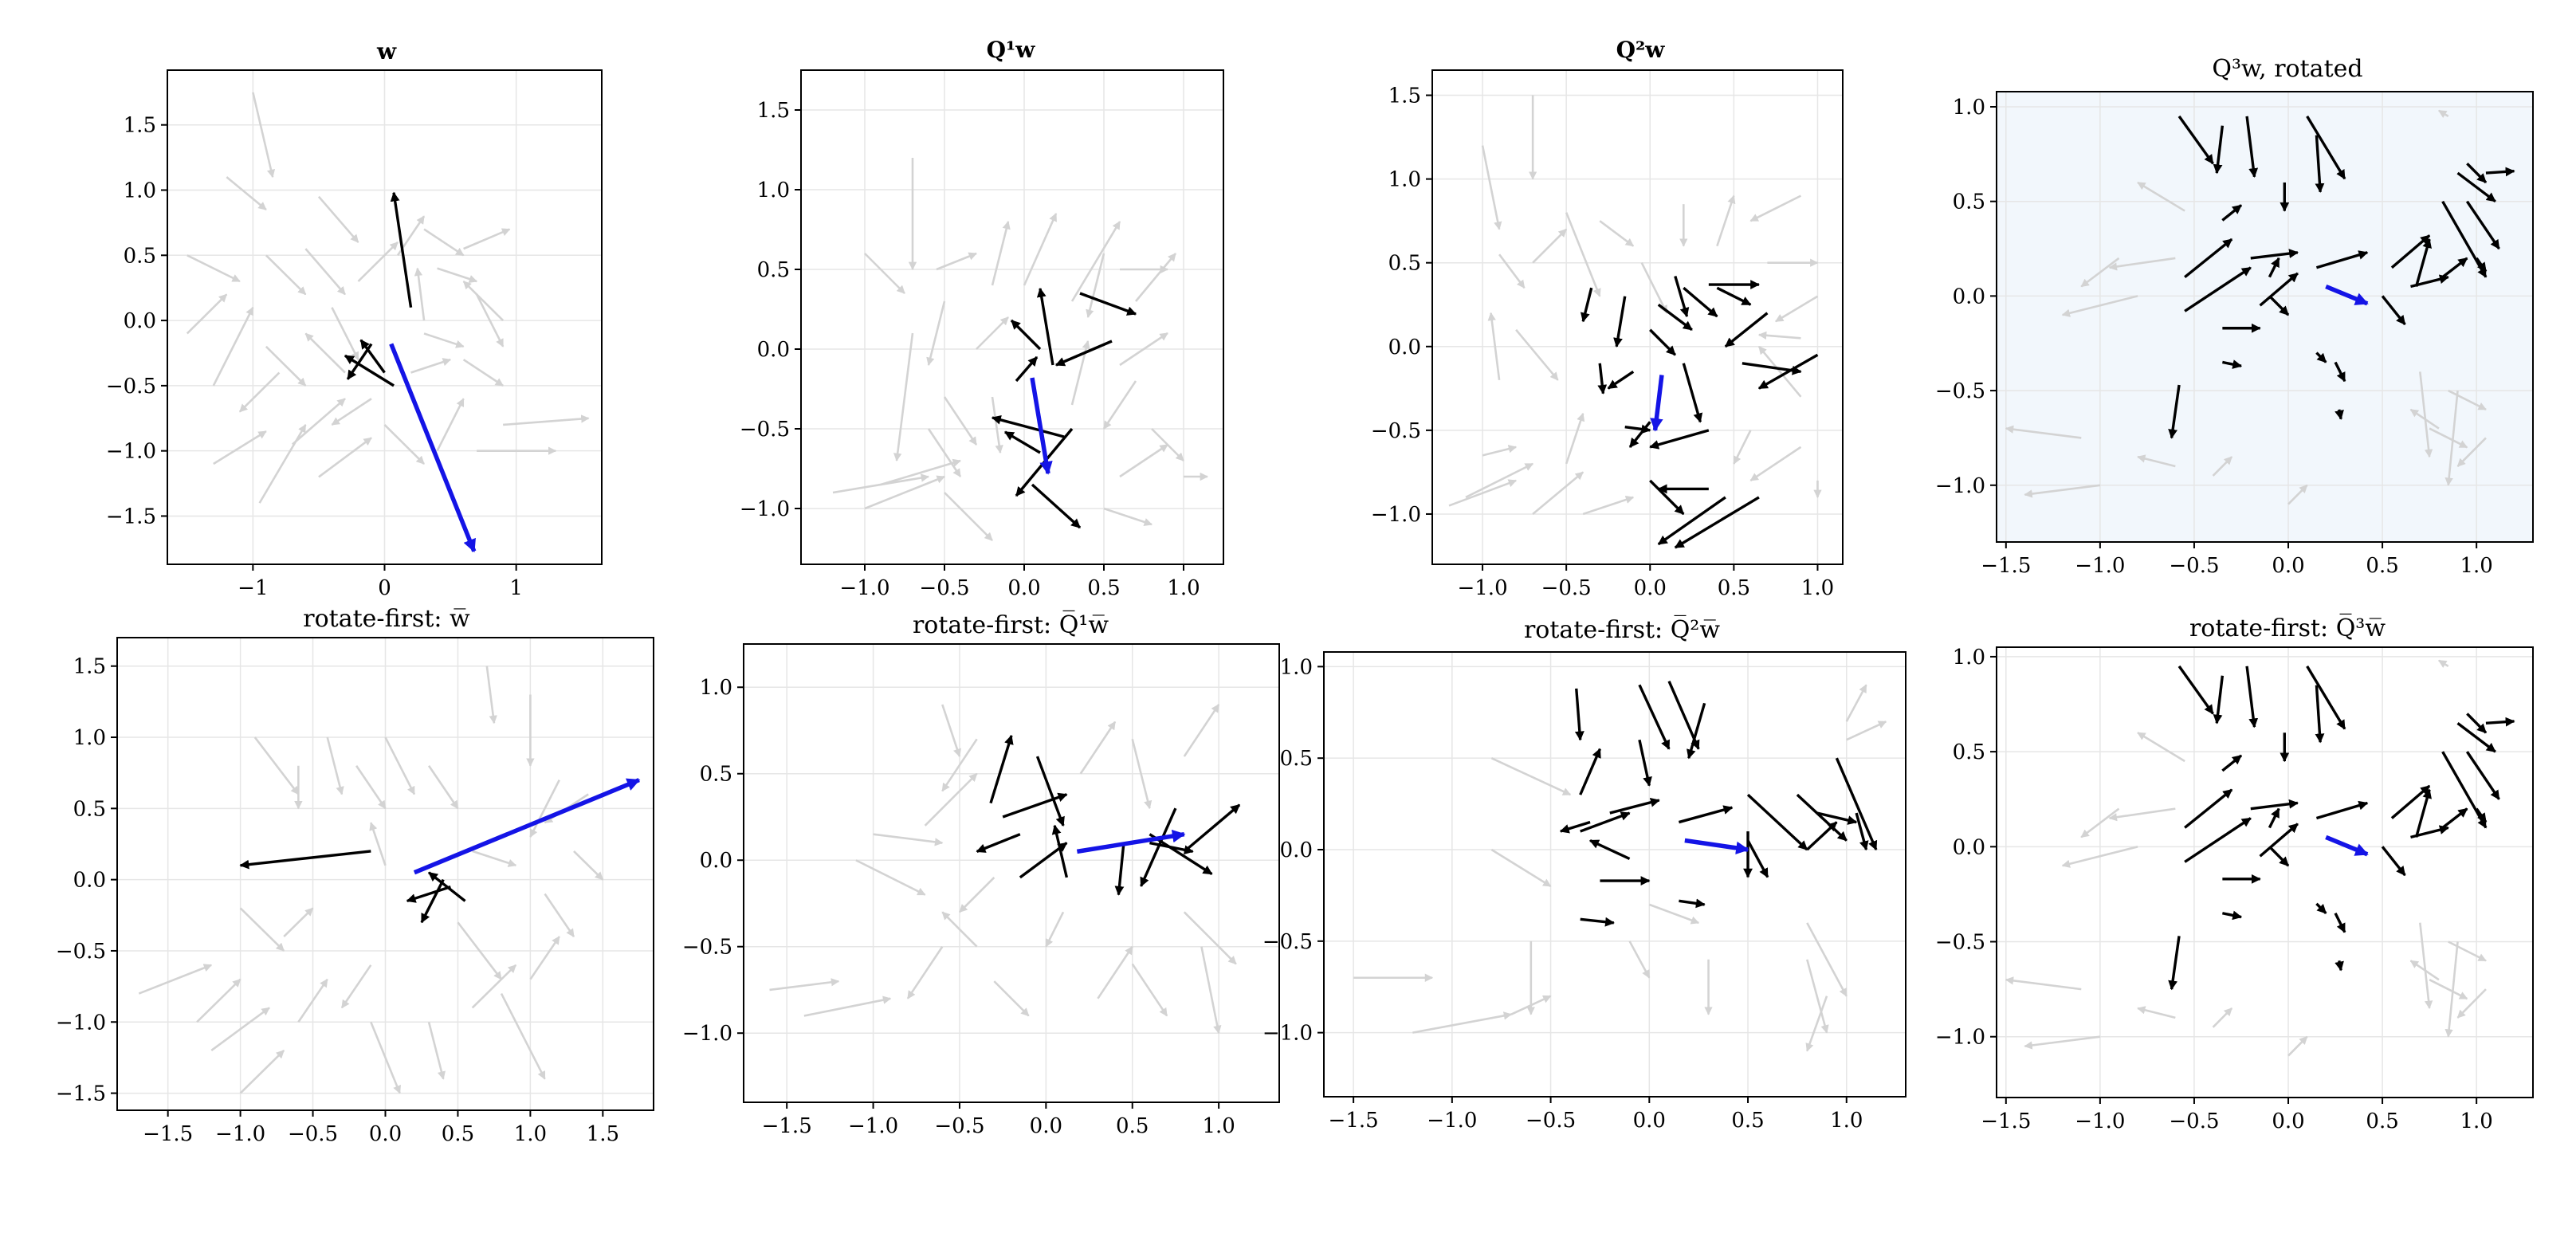 This screenshot has height=1237, width=2576. I want to click on y-tick-label: −1.5, so click(131, 516).